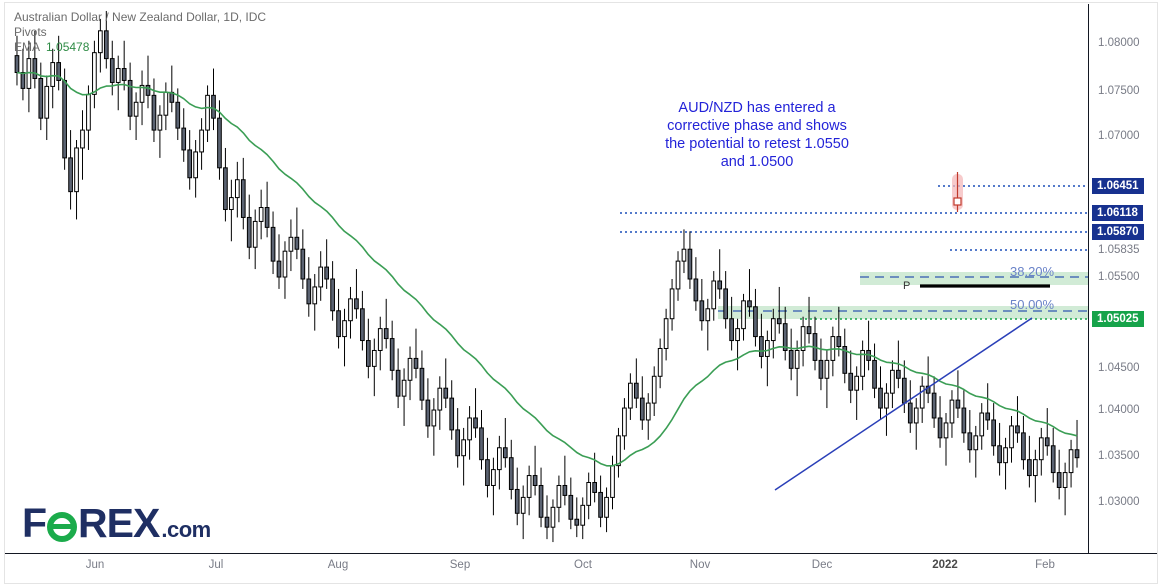  What do you see at coordinates (1088, 278) in the screenshot?
I see `price-axis-line` at bounding box center [1088, 278].